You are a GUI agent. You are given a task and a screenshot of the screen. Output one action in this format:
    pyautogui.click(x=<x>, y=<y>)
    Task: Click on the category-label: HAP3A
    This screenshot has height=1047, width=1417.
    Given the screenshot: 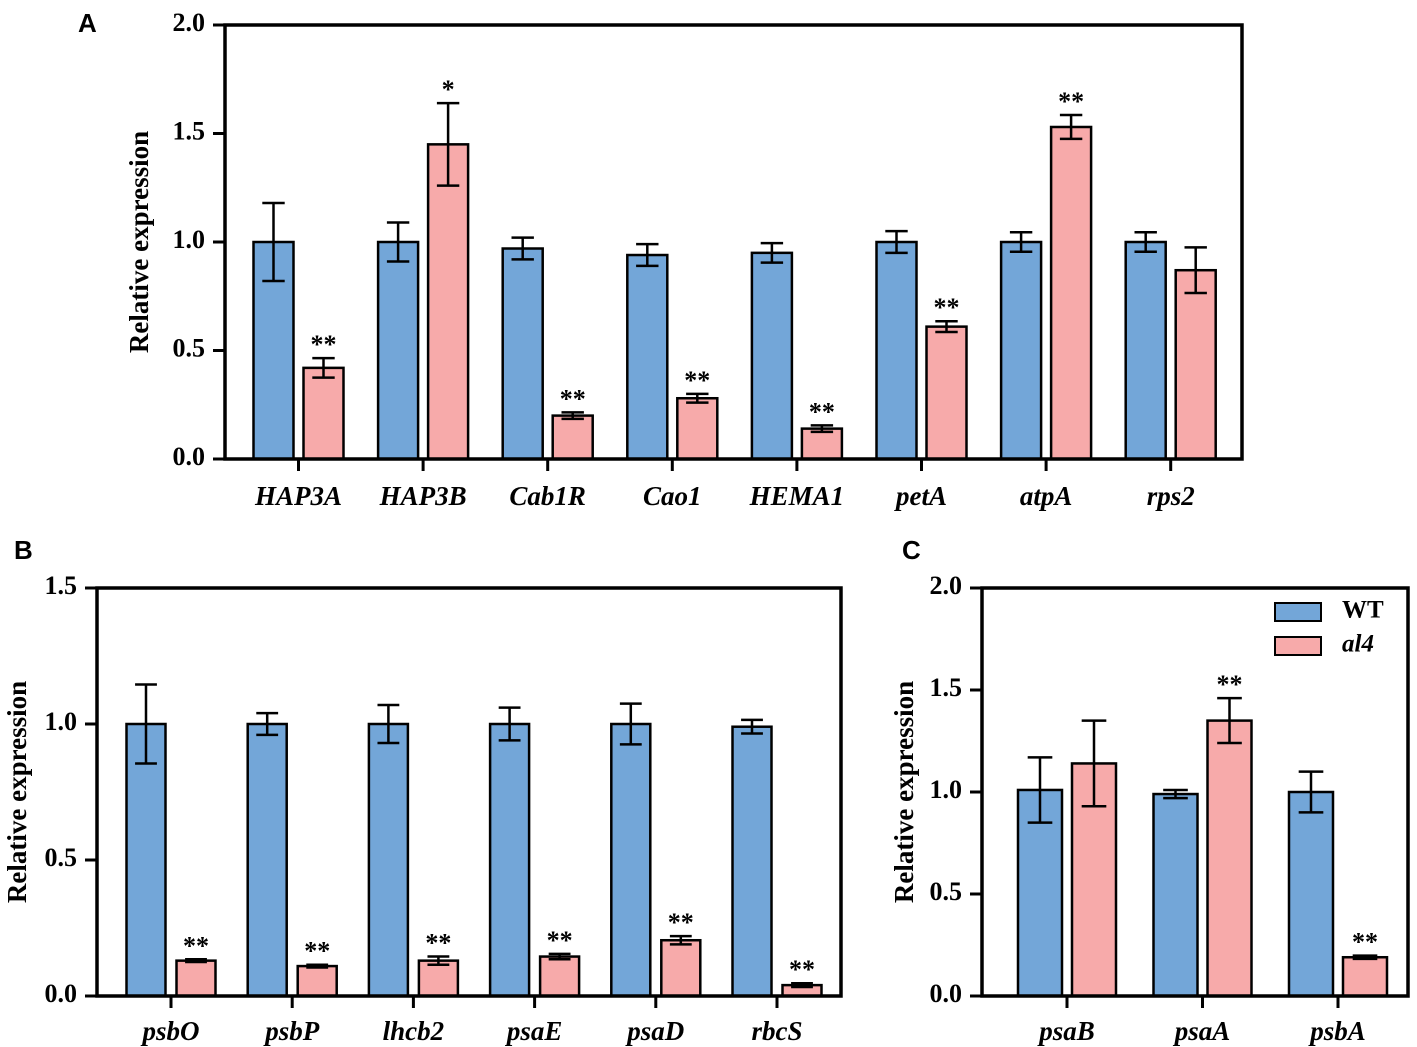 What is the action you would take?
    pyautogui.click(x=298, y=496)
    